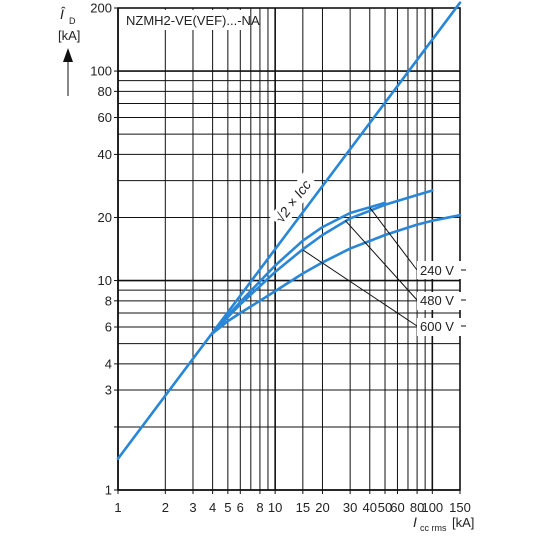 The width and height of the screenshot is (540, 540). I want to click on x-tick-label: 8, so click(259, 507).